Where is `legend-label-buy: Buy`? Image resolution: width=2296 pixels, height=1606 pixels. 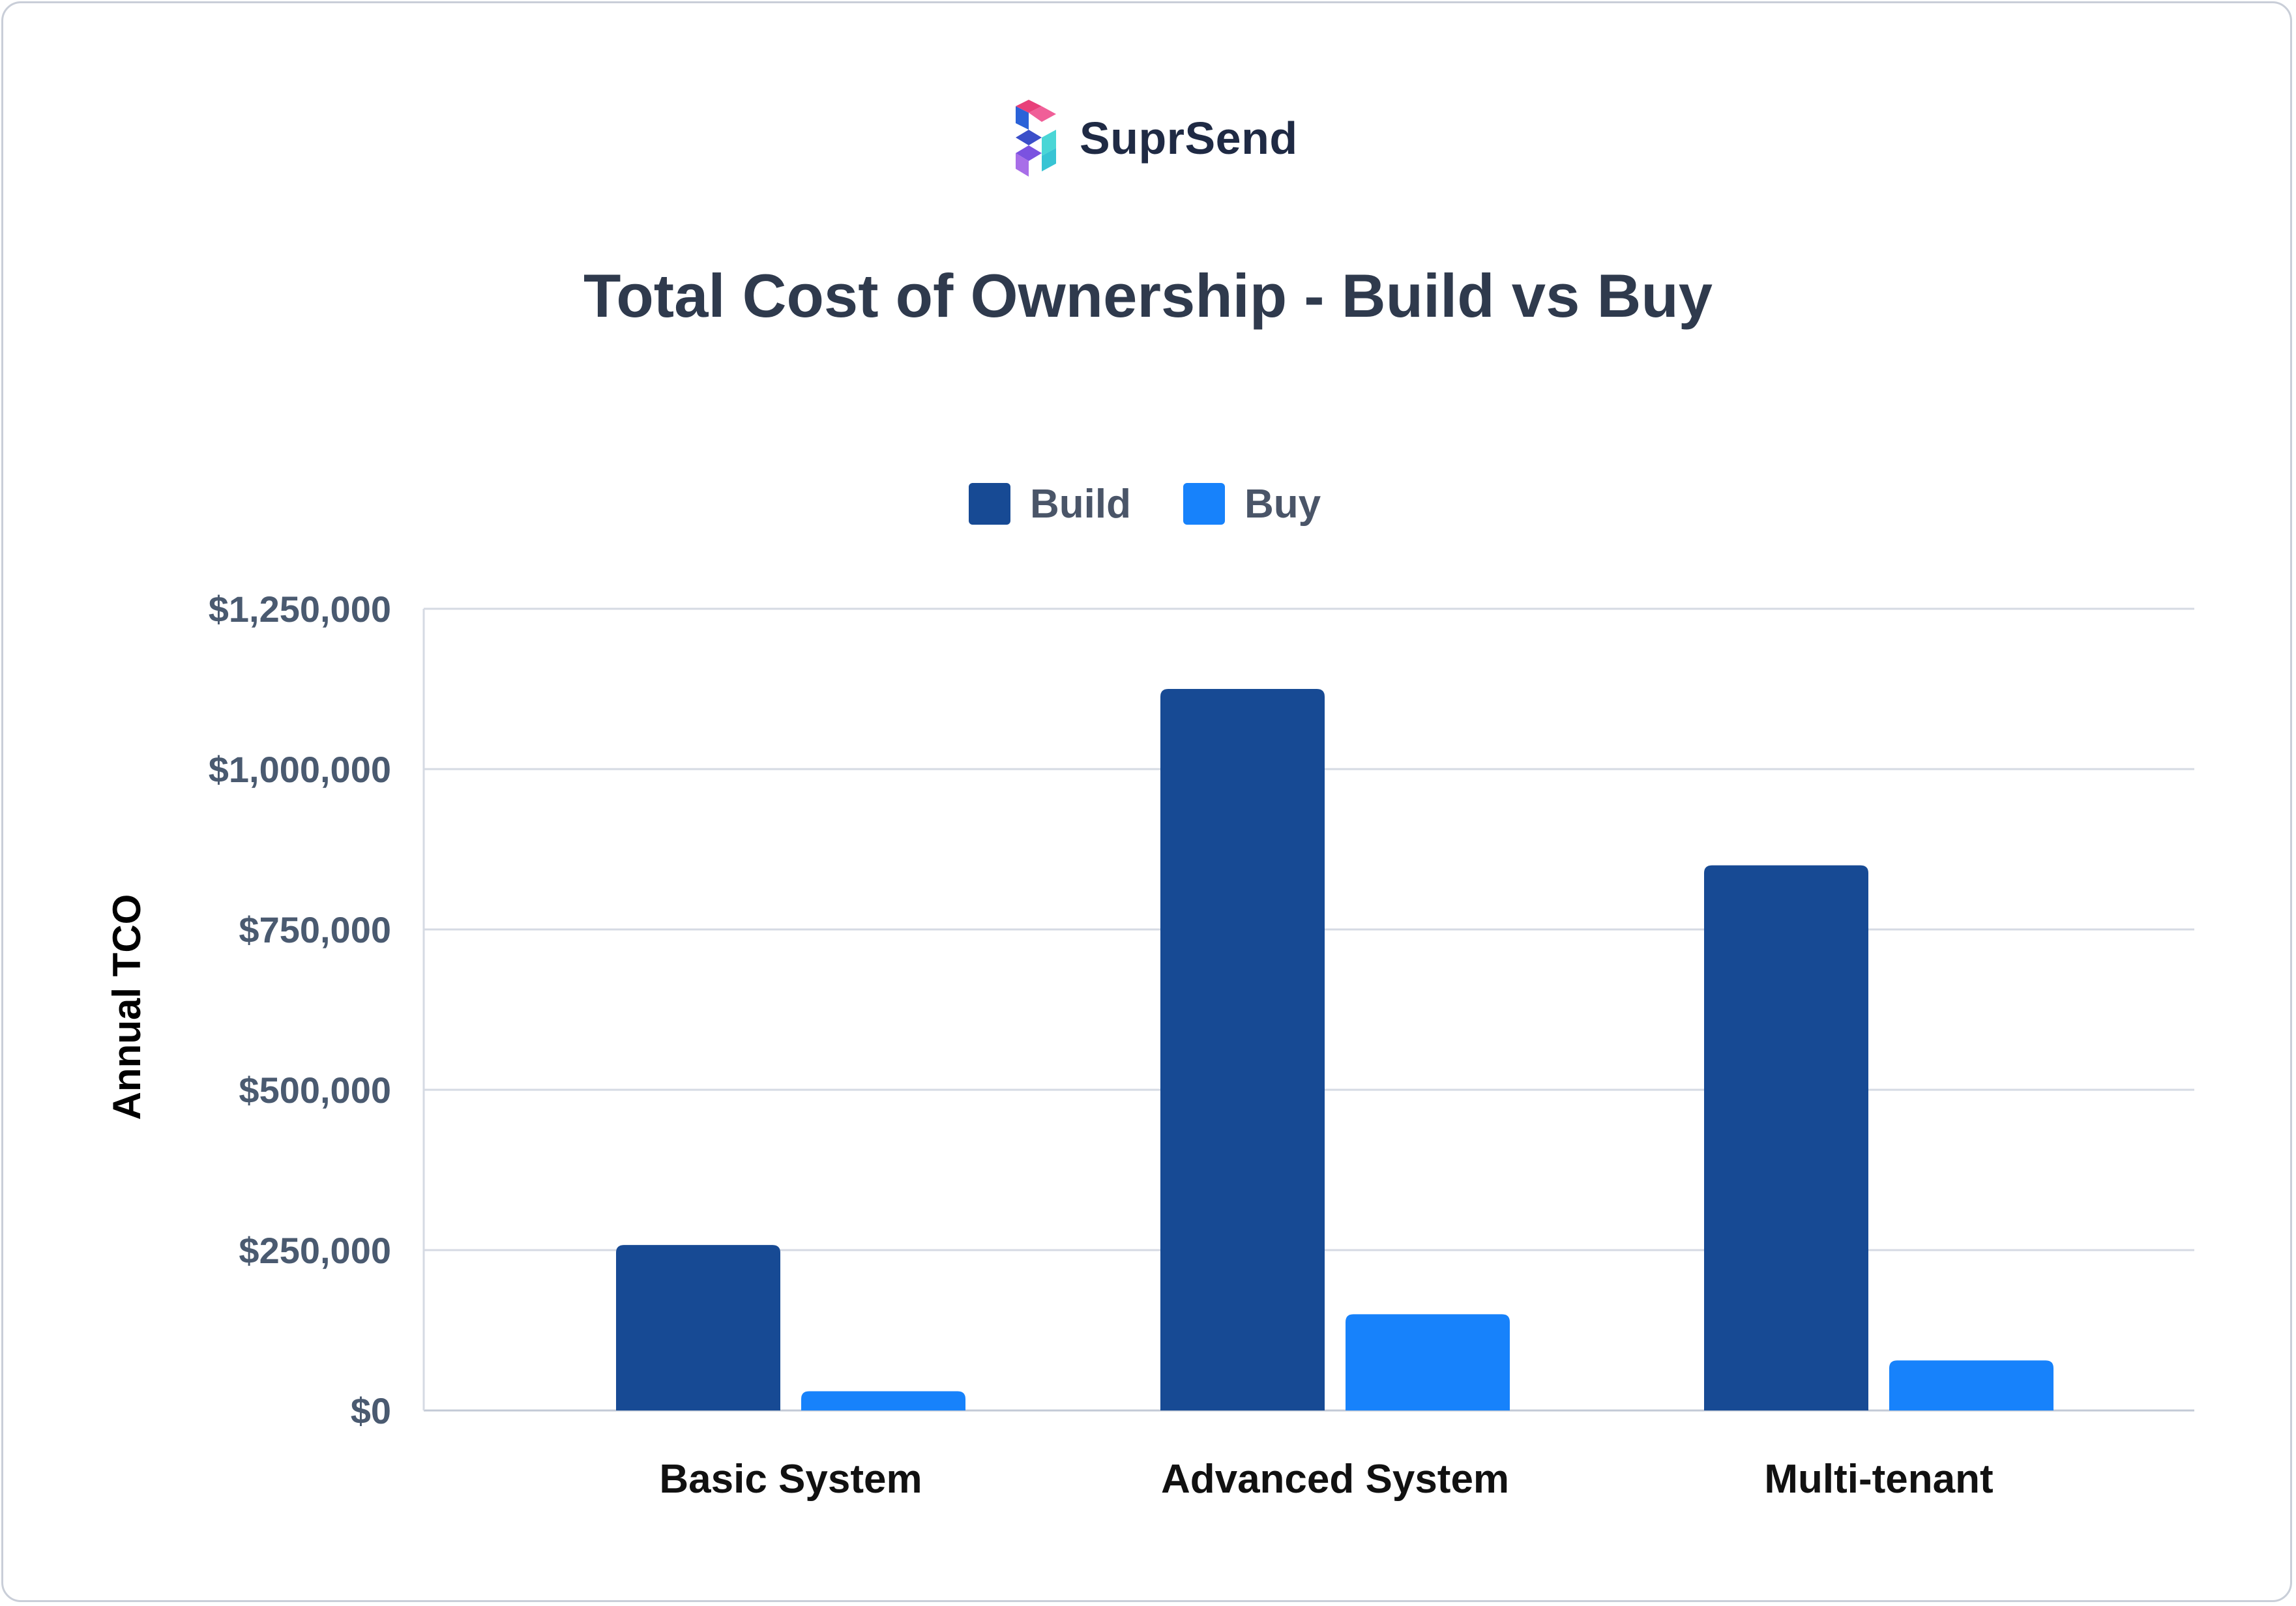 legend-label-buy: Buy is located at coordinates (1282, 504).